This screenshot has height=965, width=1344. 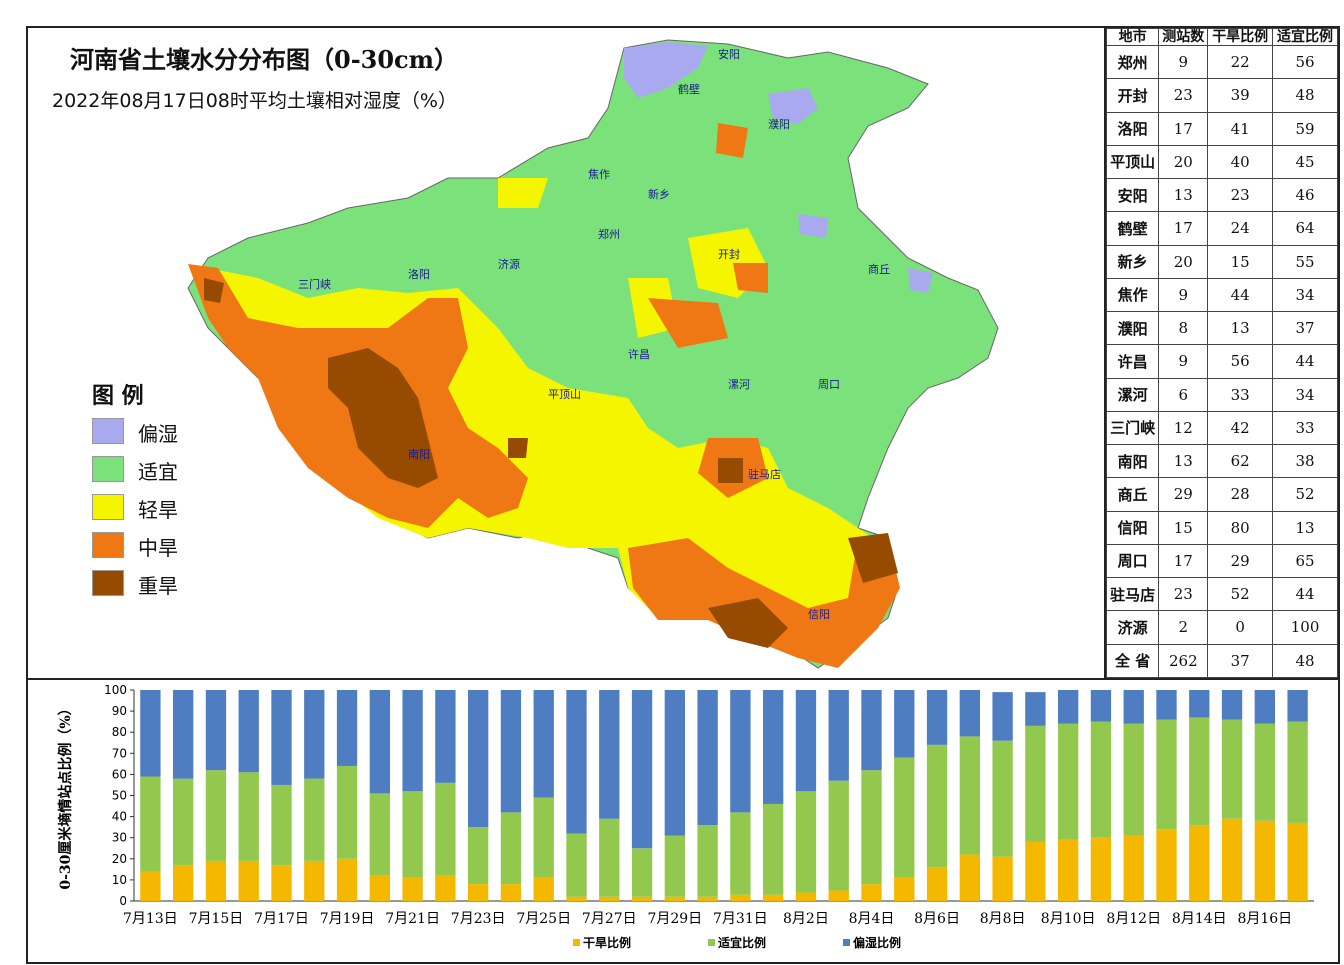 What do you see at coordinates (1240, 660) in the screenshot?
I see `table-value-cell: 37` at bounding box center [1240, 660].